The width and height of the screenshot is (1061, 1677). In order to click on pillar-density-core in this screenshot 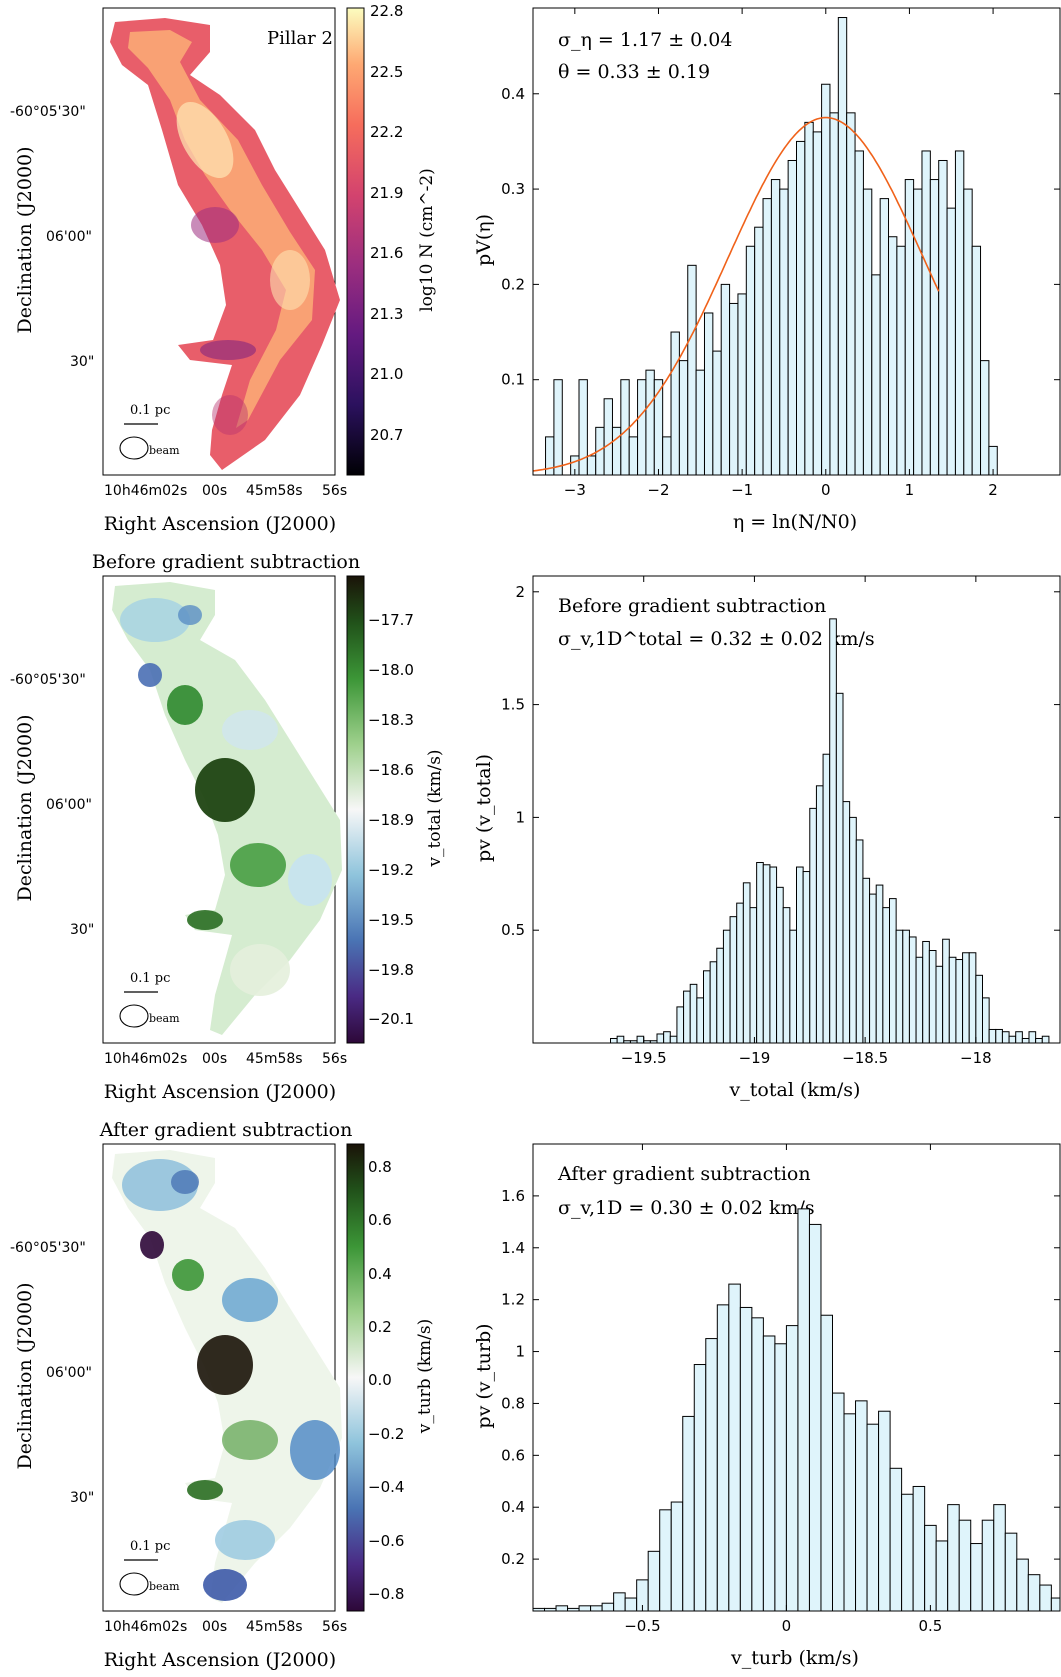, I will do `click(221, 229)`.